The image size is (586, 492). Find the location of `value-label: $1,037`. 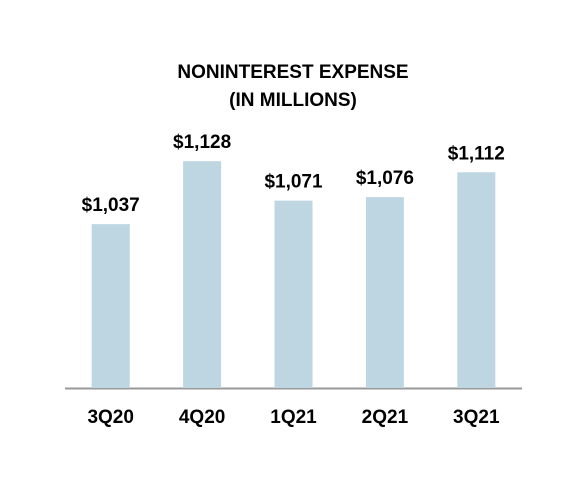

value-label: $1,037 is located at coordinates (111, 205).